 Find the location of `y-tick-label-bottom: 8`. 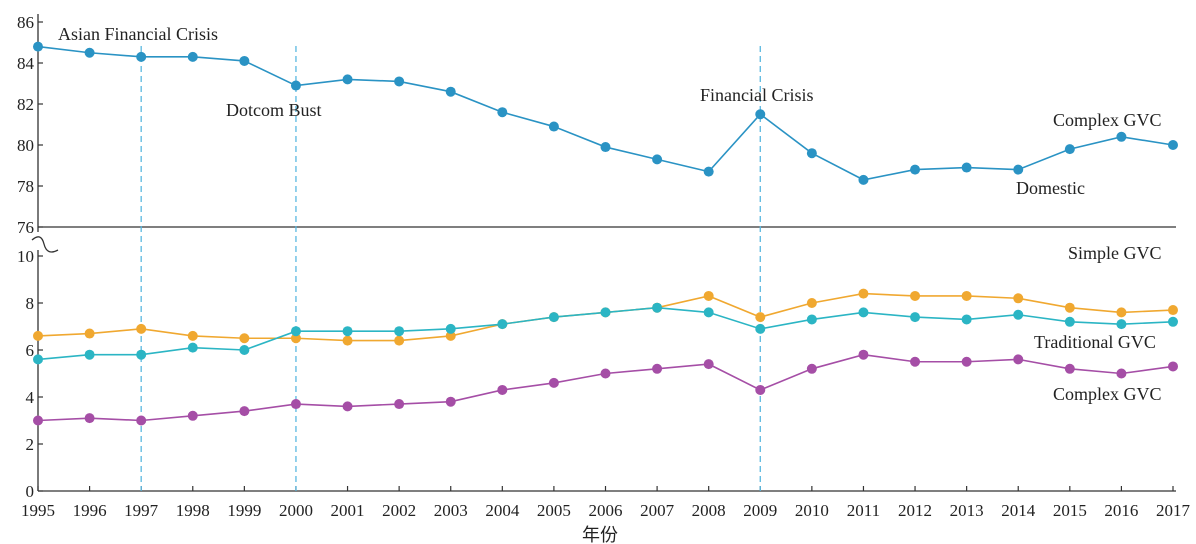

y-tick-label-bottom: 8 is located at coordinates (30, 303).